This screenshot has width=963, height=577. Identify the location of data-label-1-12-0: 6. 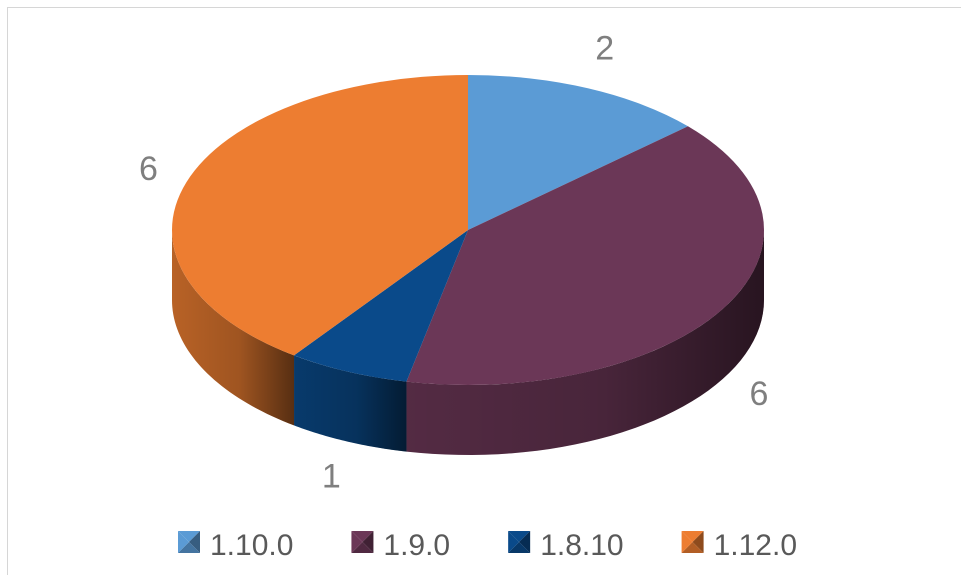
(148, 169).